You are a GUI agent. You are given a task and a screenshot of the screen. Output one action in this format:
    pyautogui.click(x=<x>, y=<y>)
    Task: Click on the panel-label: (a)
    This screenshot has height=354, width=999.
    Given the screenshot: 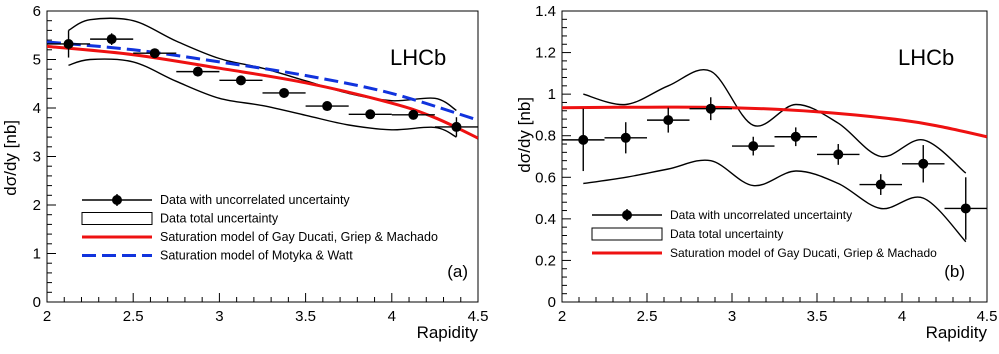 What is the action you would take?
    pyautogui.click(x=457, y=271)
    